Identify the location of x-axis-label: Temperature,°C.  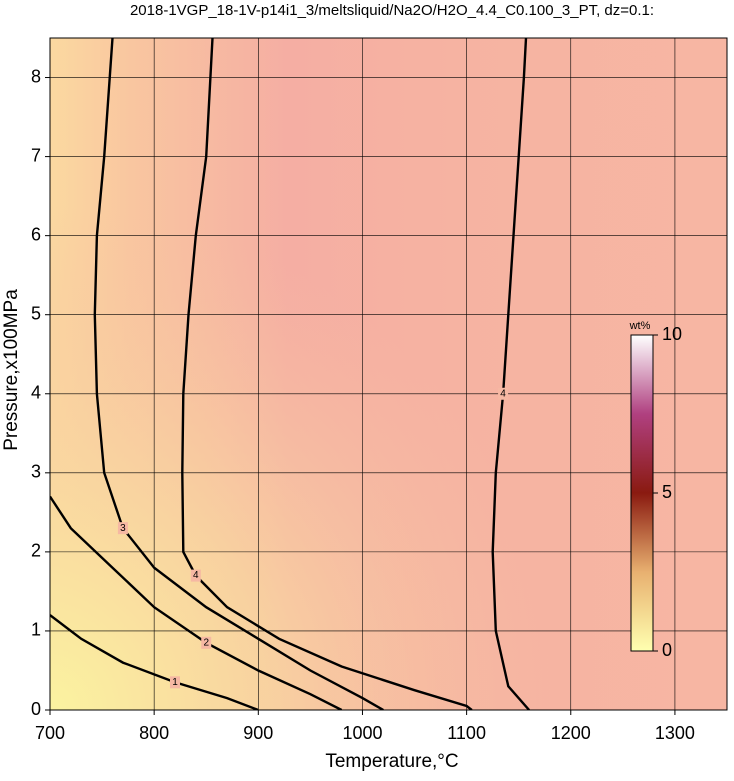
(391, 761).